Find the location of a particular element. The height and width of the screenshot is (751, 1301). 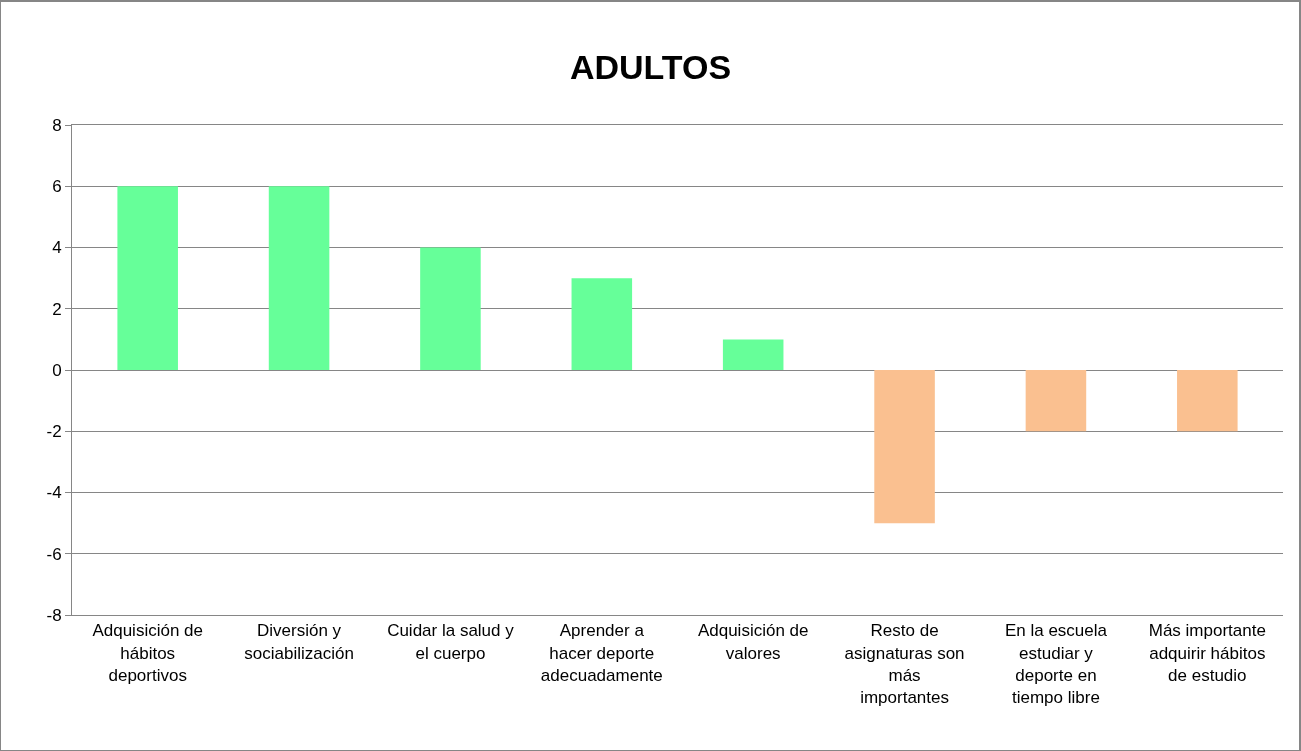

y-tick-label: 4 is located at coordinates (57, 248).